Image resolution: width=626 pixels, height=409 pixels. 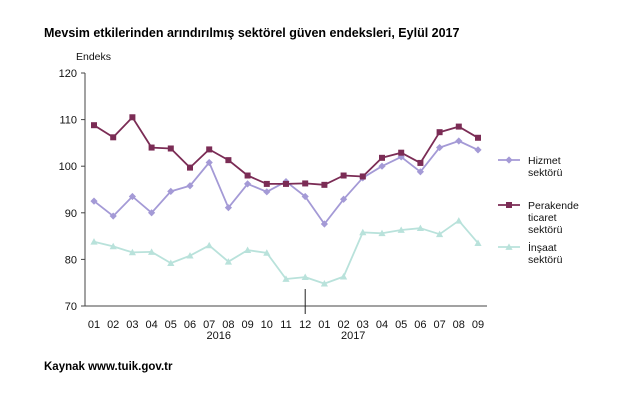 I want to click on y-tick-label: 90, so click(x=71, y=214).